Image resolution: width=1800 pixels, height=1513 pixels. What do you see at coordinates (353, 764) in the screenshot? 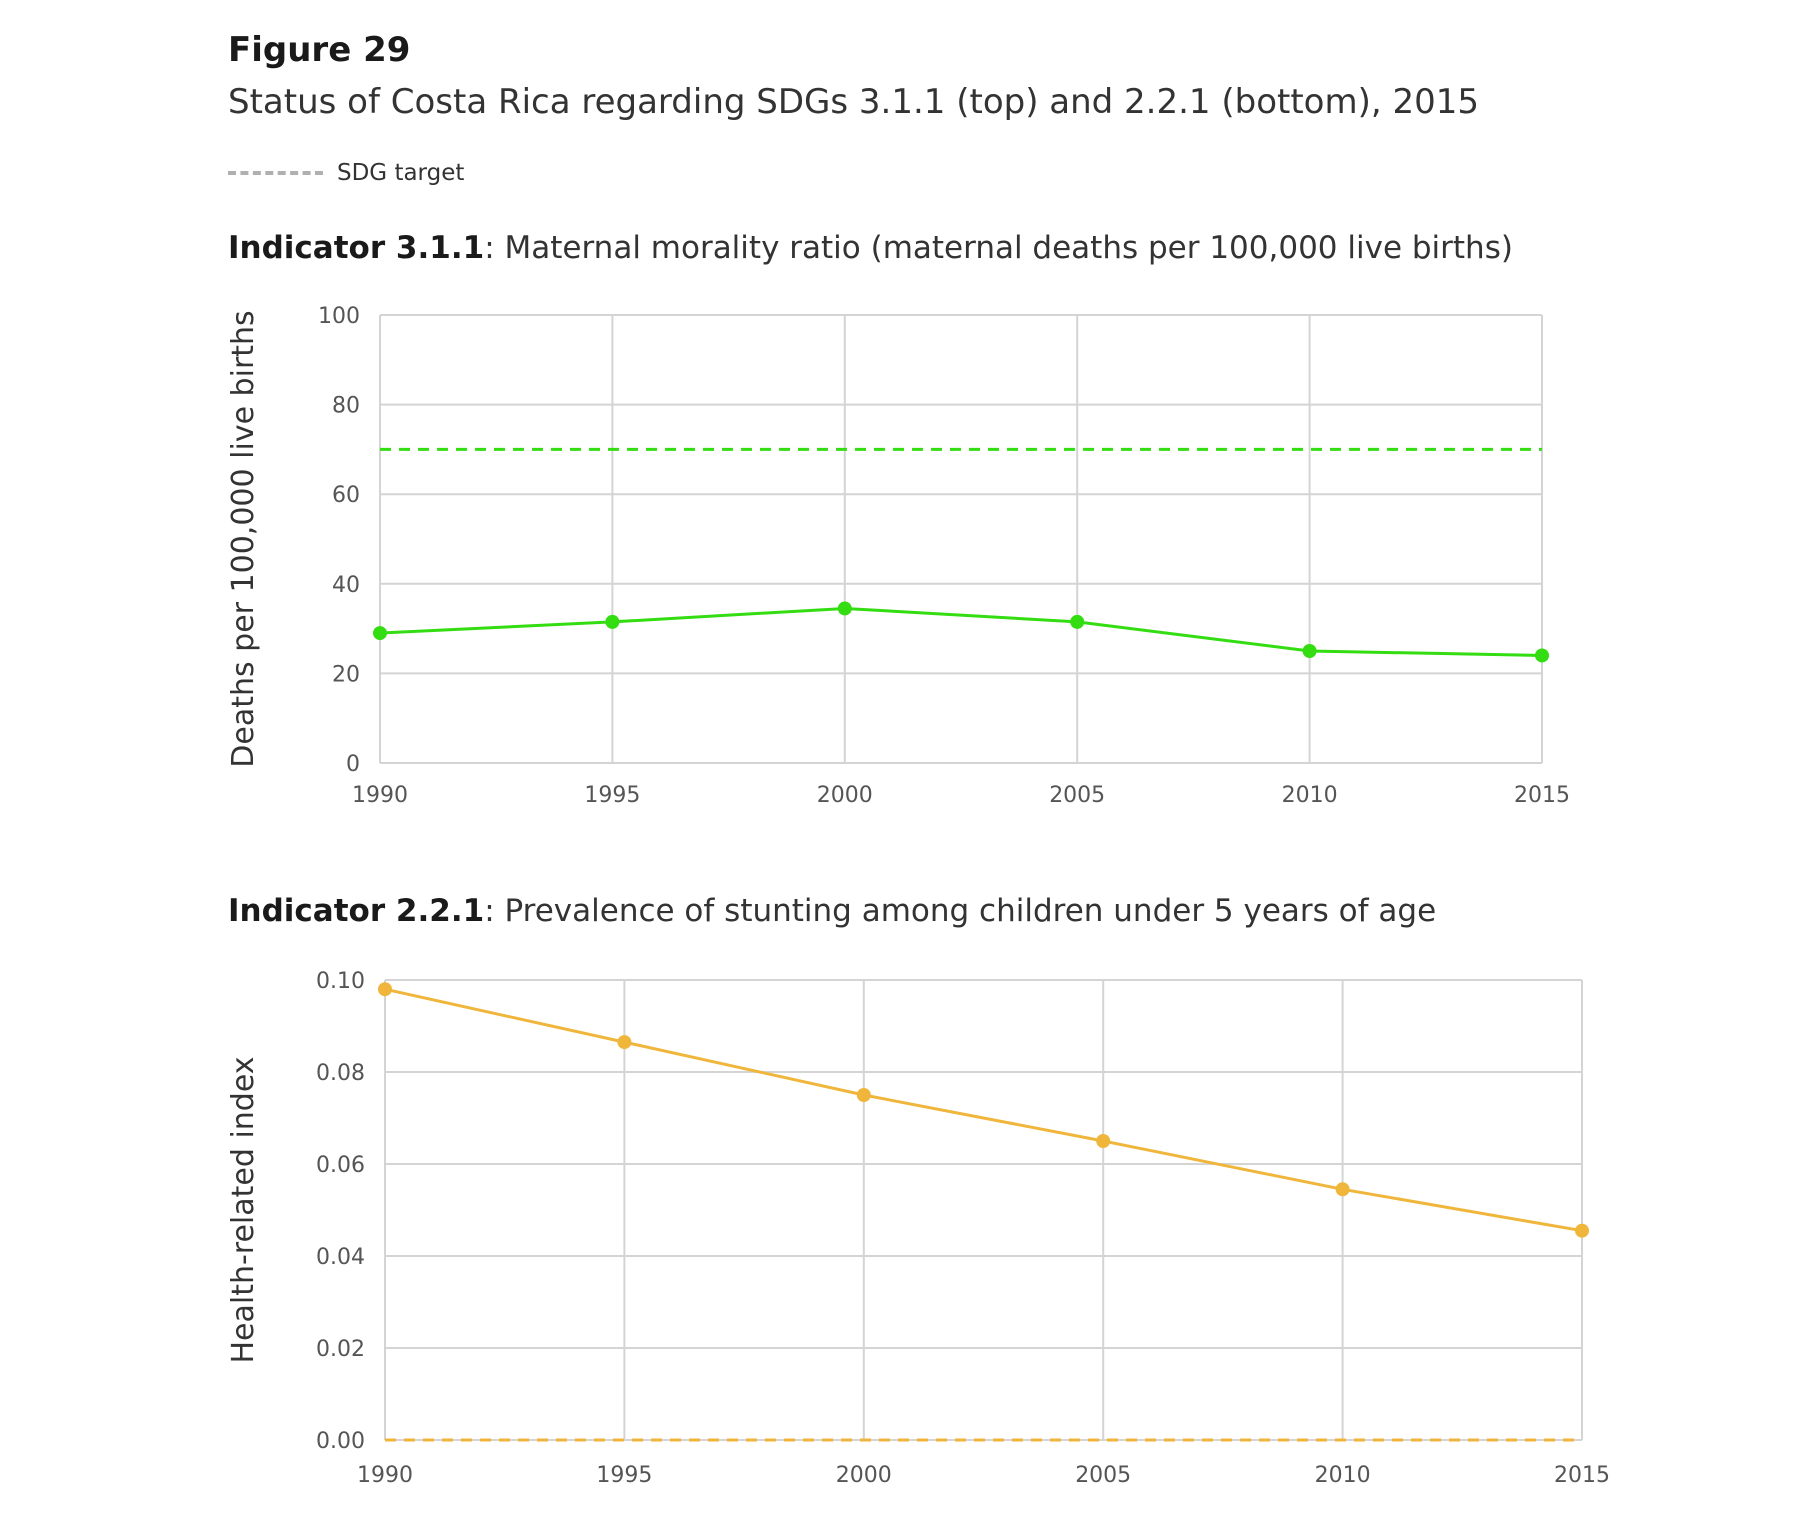
I see `chart1-y-tick-label: 0` at bounding box center [353, 764].